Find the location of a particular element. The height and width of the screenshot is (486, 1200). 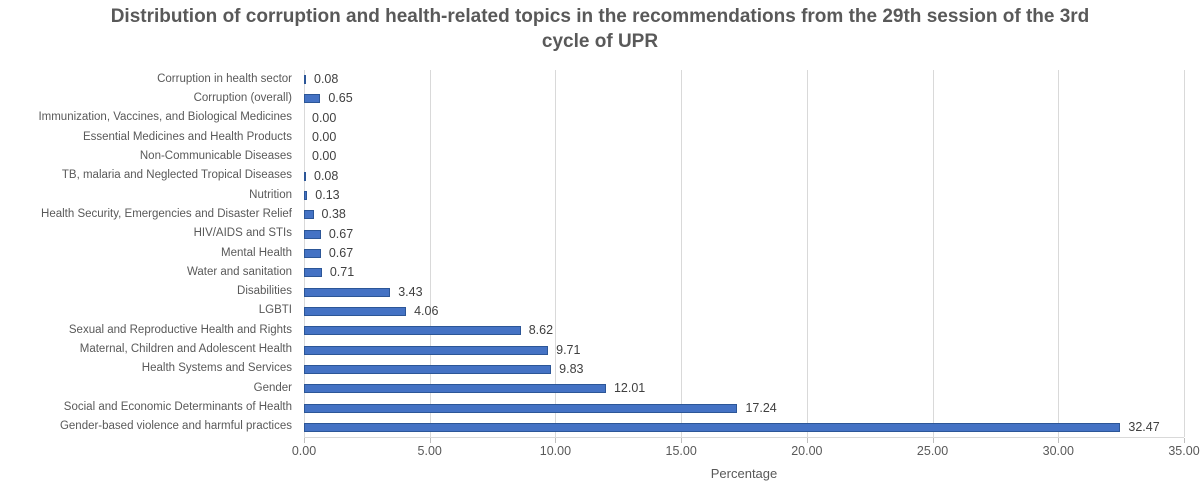

category-label: Gender is located at coordinates (272, 387).